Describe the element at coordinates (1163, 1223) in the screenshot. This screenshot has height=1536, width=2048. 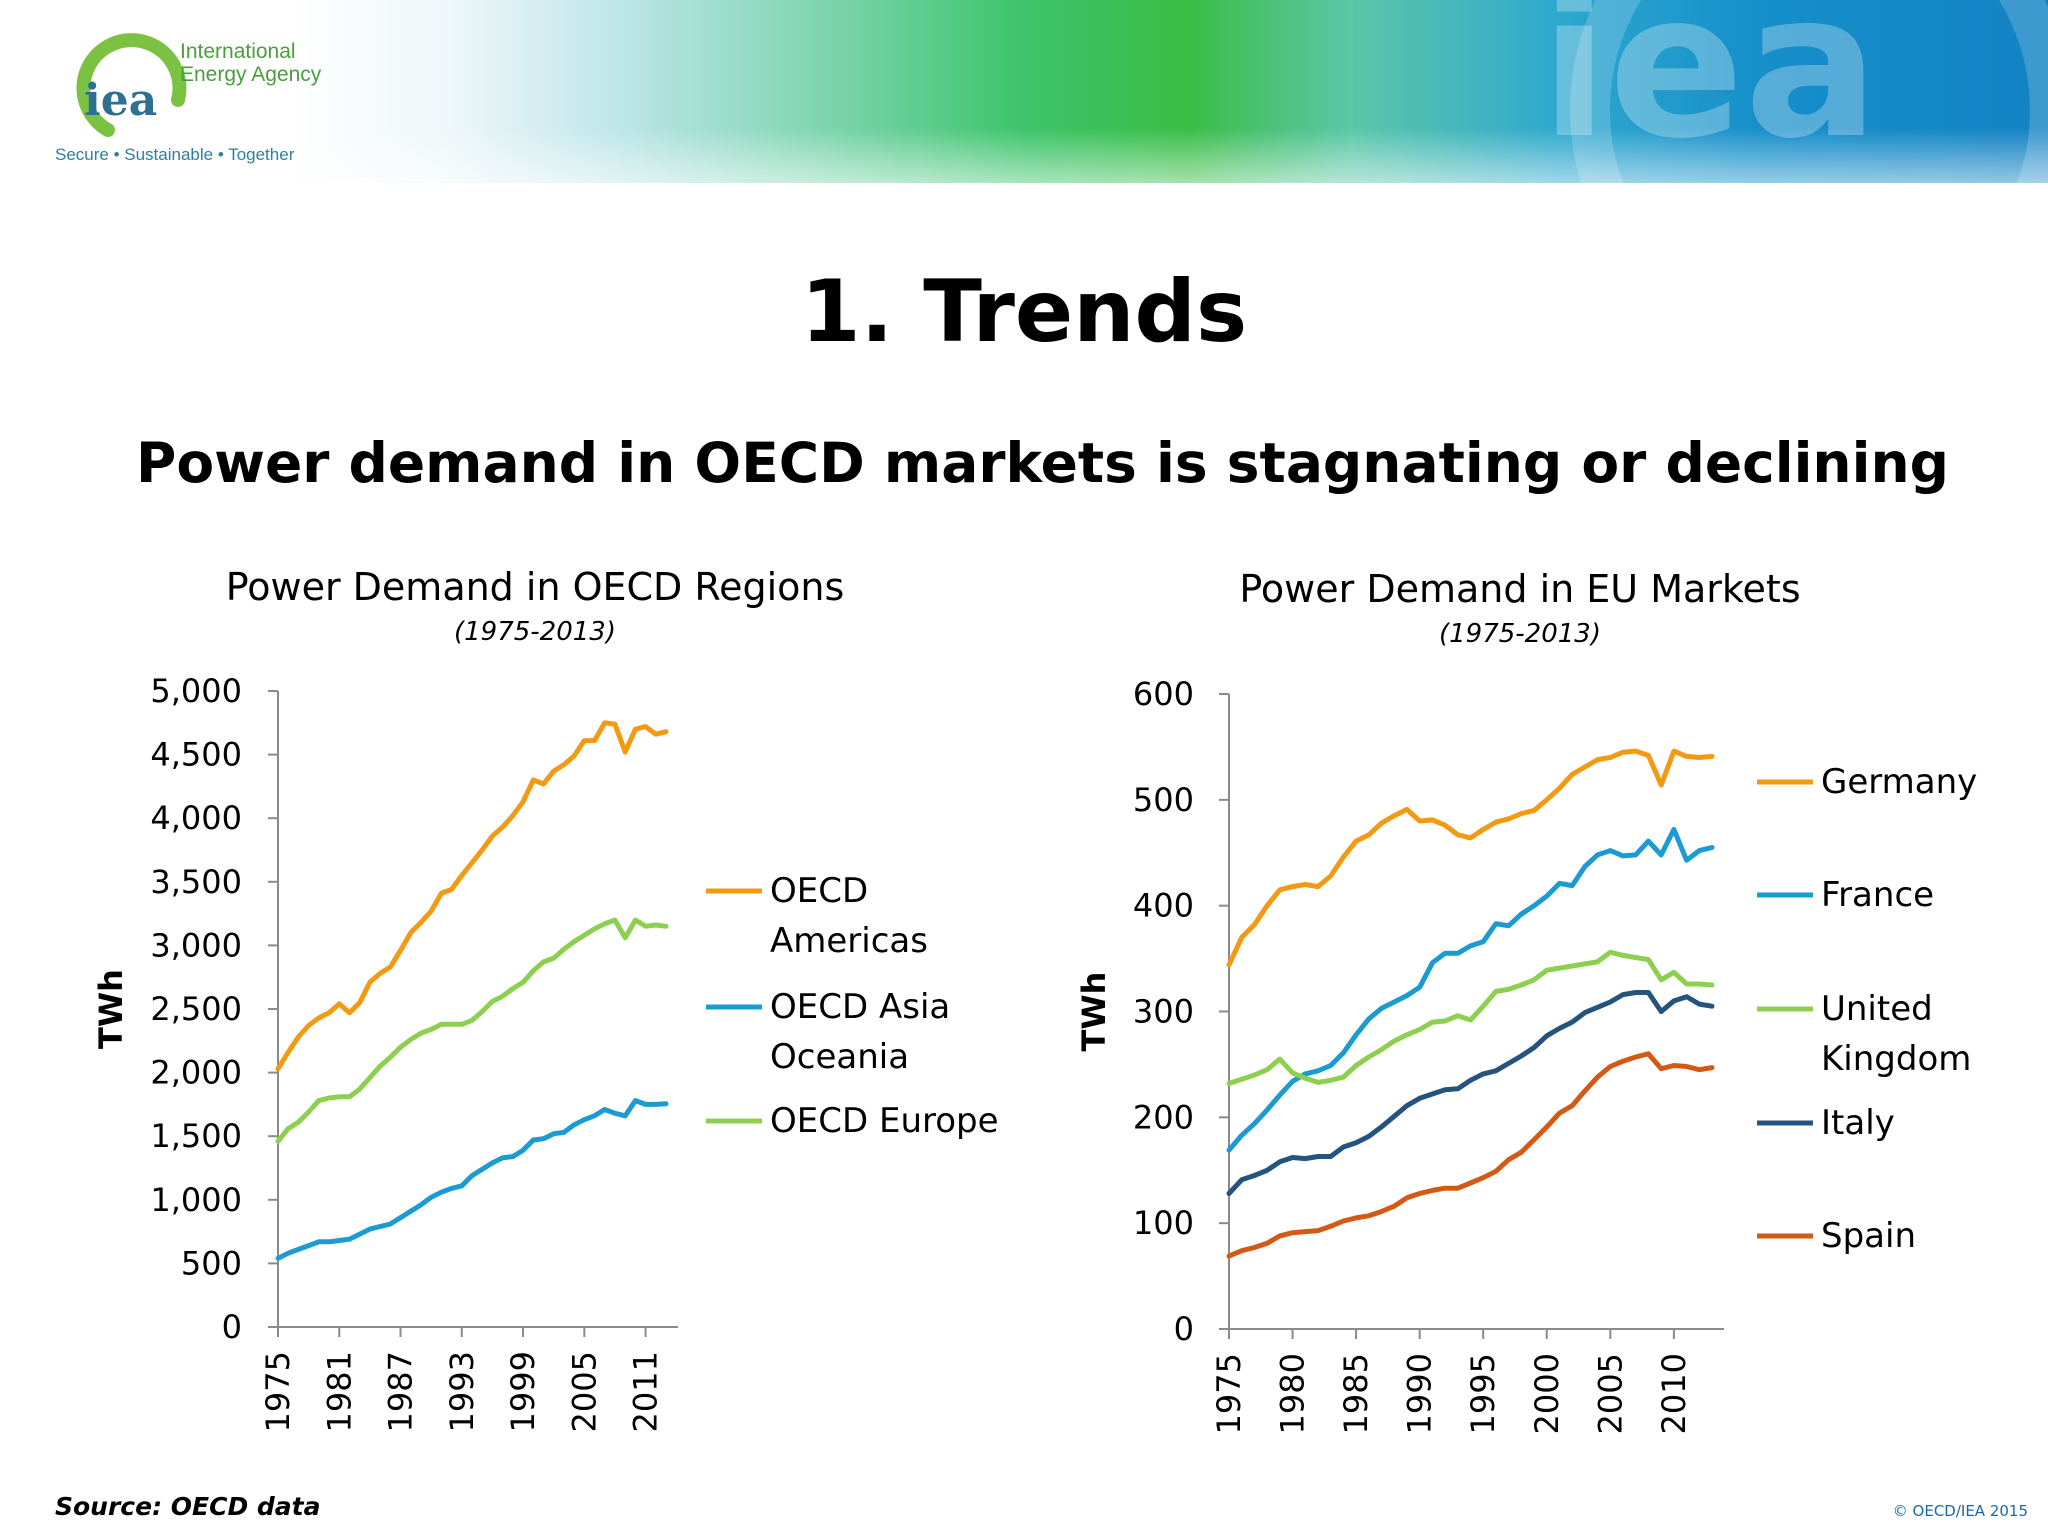
I see `y-tick-label: 100` at that location.